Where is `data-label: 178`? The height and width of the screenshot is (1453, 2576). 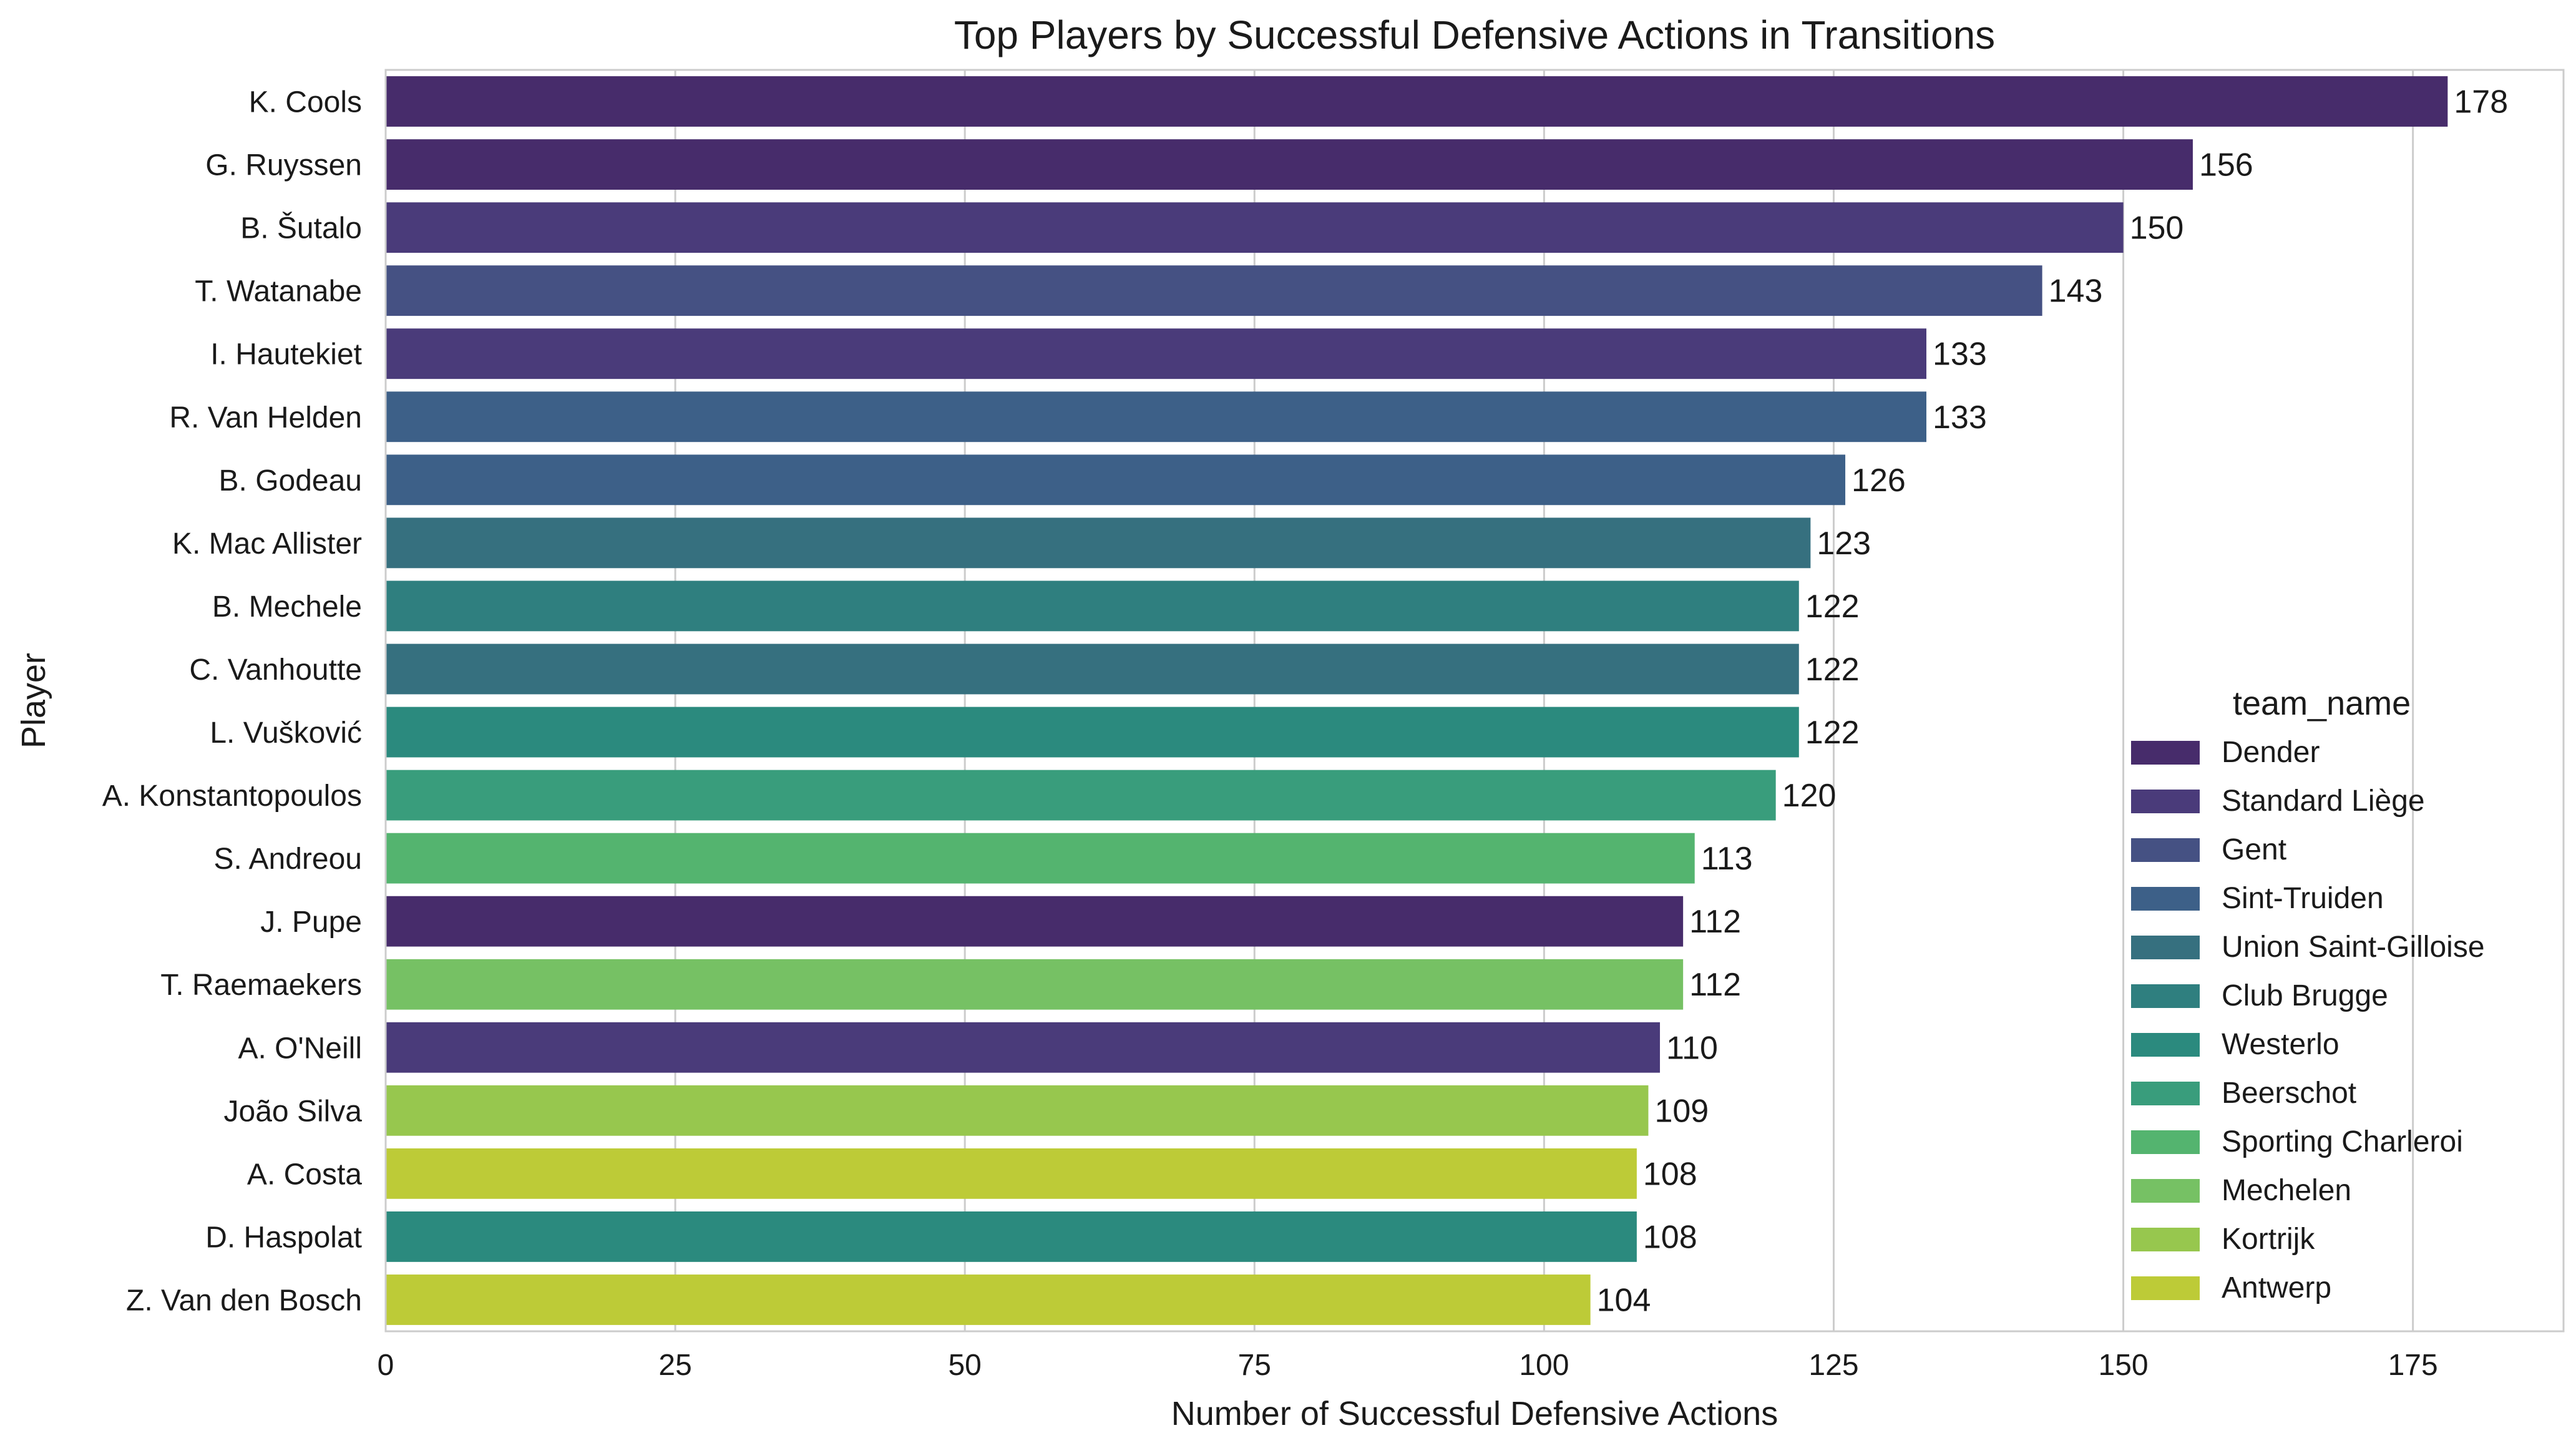
data-label: 178 is located at coordinates (2481, 102).